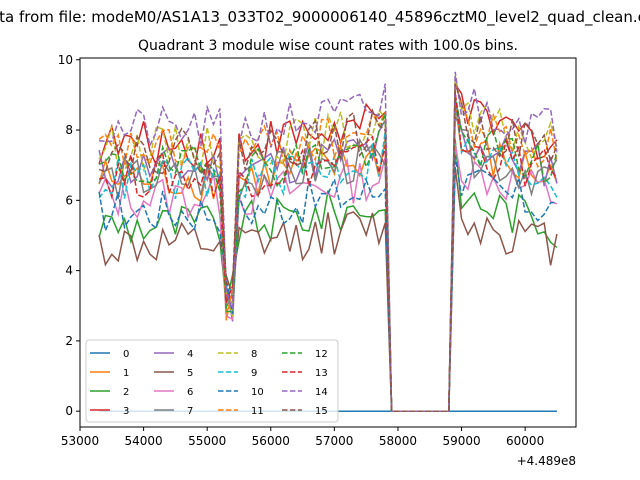 This screenshot has height=480, width=640. What do you see at coordinates (126, 373) in the screenshot?
I see `legend-label-1: 1` at bounding box center [126, 373].